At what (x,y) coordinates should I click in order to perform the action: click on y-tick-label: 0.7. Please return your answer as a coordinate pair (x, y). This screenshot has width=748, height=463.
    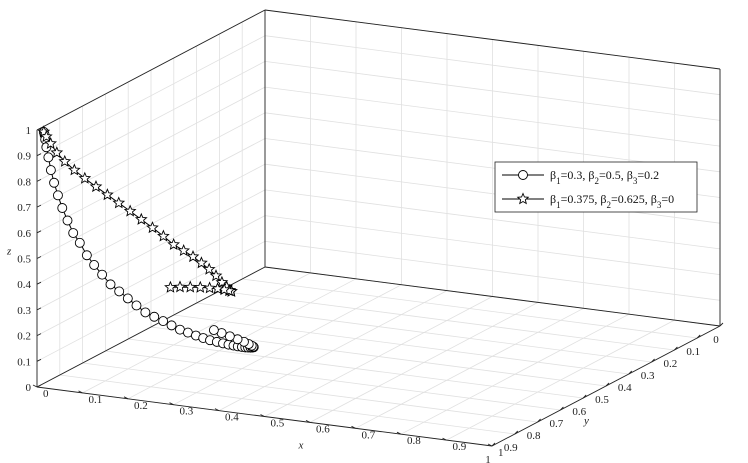
    Looking at the image, I should click on (557, 424).